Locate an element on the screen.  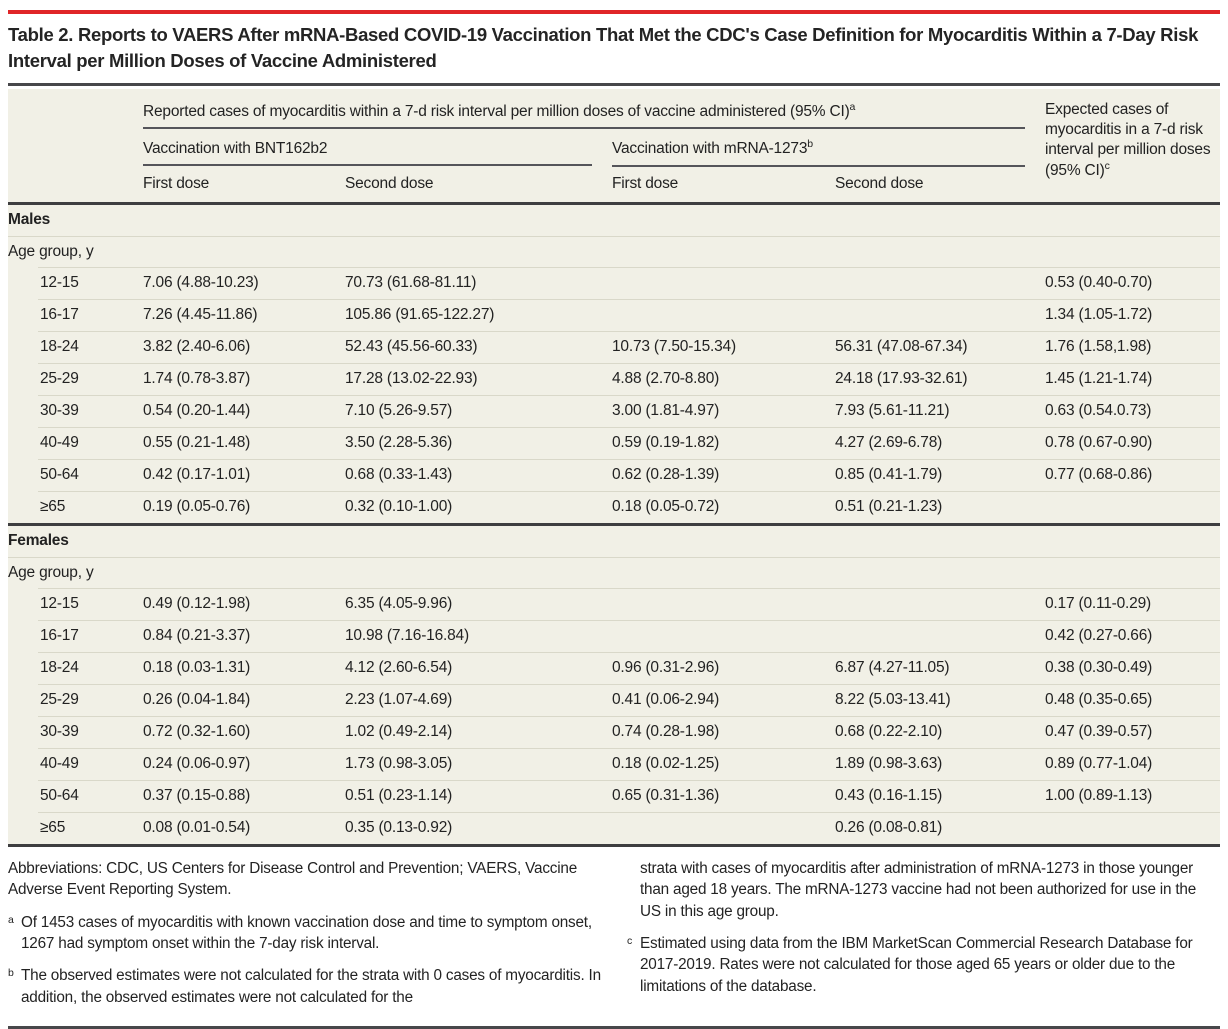
cell-bnt-first: 7.06 (4.88-10.23) is located at coordinates (244, 284).